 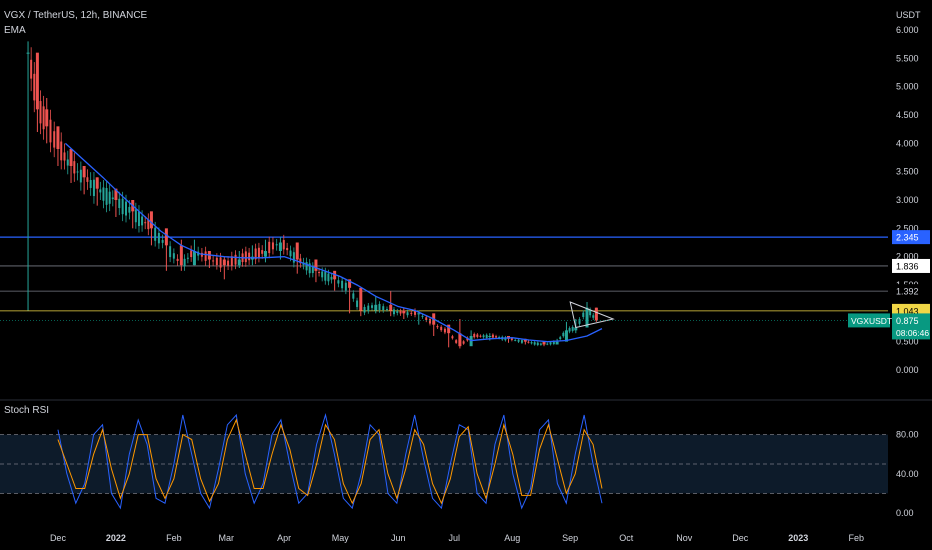 What do you see at coordinates (907, 30) in the screenshot?
I see `price-tick-label: 6.000` at bounding box center [907, 30].